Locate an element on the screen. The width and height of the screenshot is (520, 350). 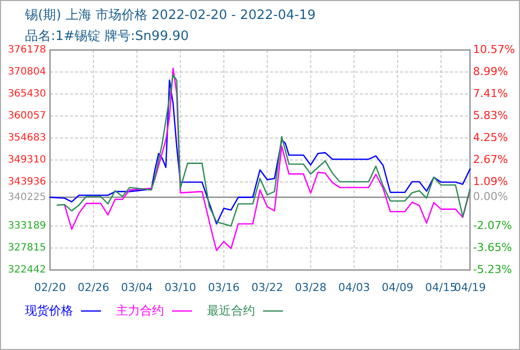
y2-tick-label: 7.41% is located at coordinates (490, 93).